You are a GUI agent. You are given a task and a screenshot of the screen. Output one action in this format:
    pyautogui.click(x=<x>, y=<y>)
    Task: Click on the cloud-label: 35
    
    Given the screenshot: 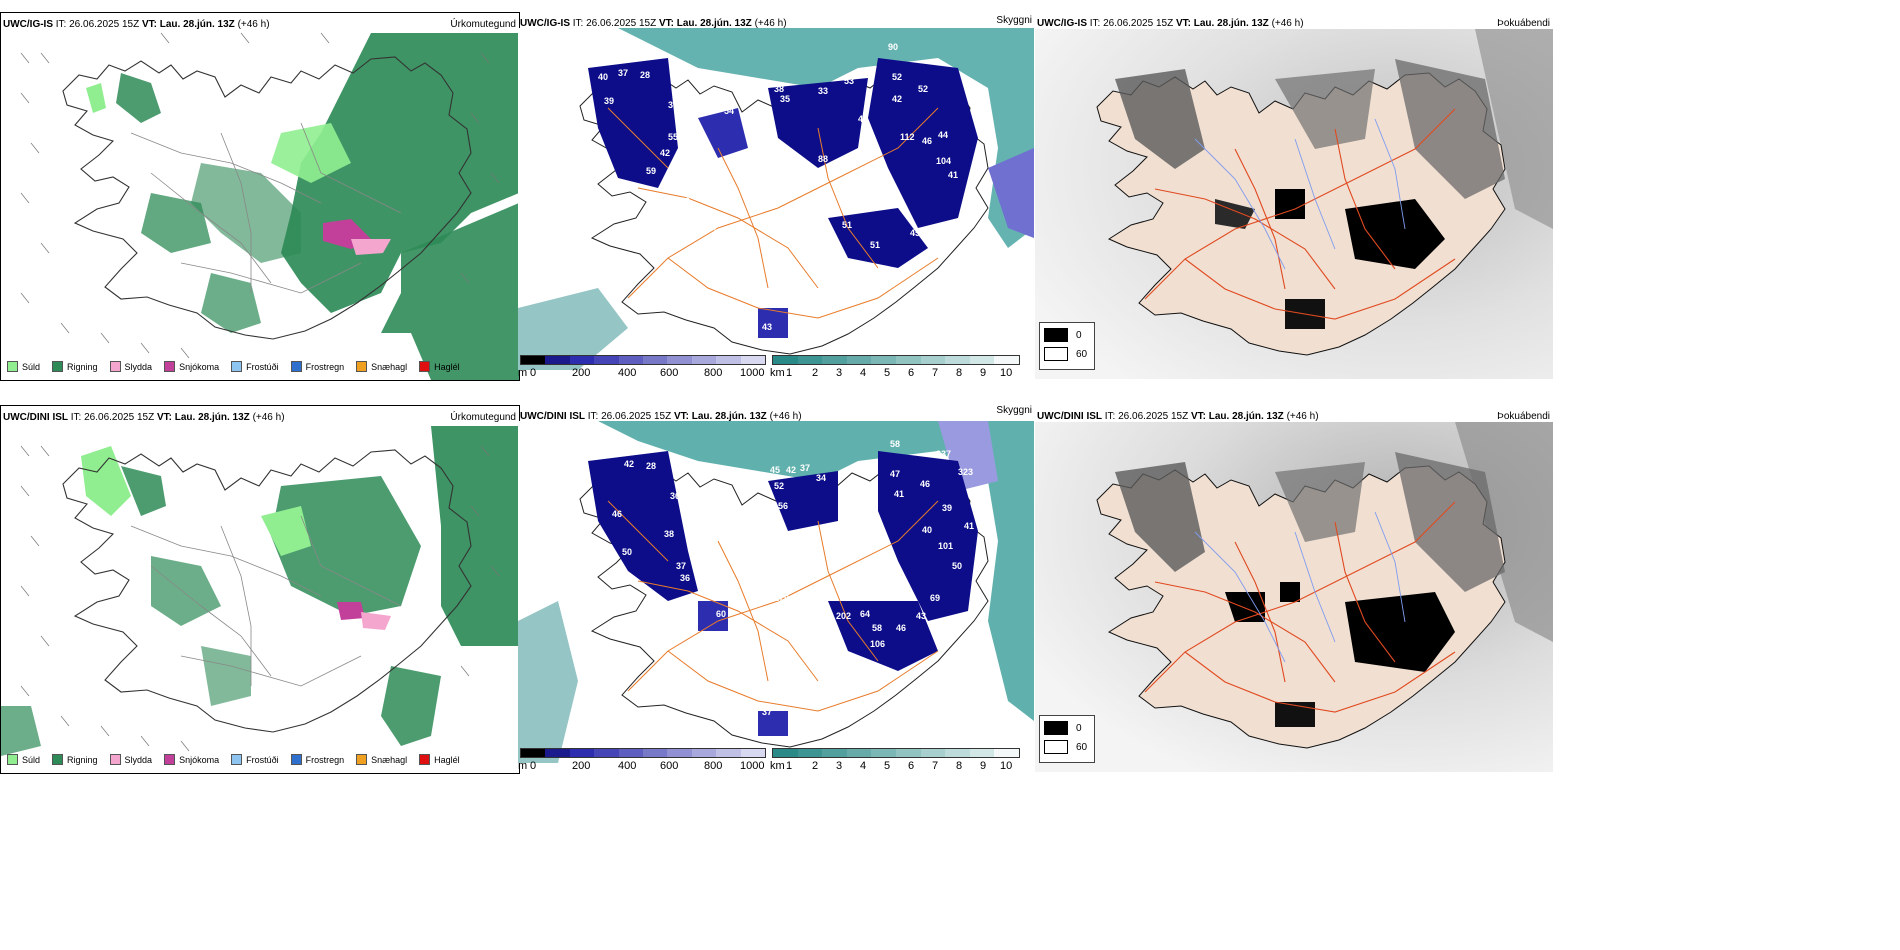 What is the action you would take?
    pyautogui.click(x=785, y=99)
    